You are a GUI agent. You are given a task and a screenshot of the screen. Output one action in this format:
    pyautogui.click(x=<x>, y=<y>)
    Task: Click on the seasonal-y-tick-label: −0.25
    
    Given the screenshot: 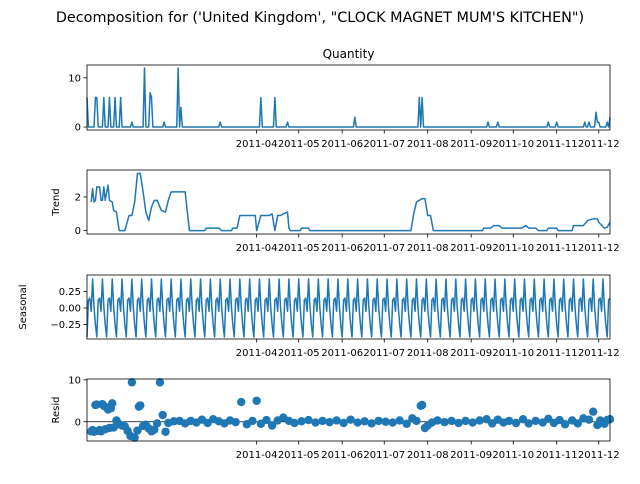 What is the action you would take?
    pyautogui.click(x=65, y=325)
    